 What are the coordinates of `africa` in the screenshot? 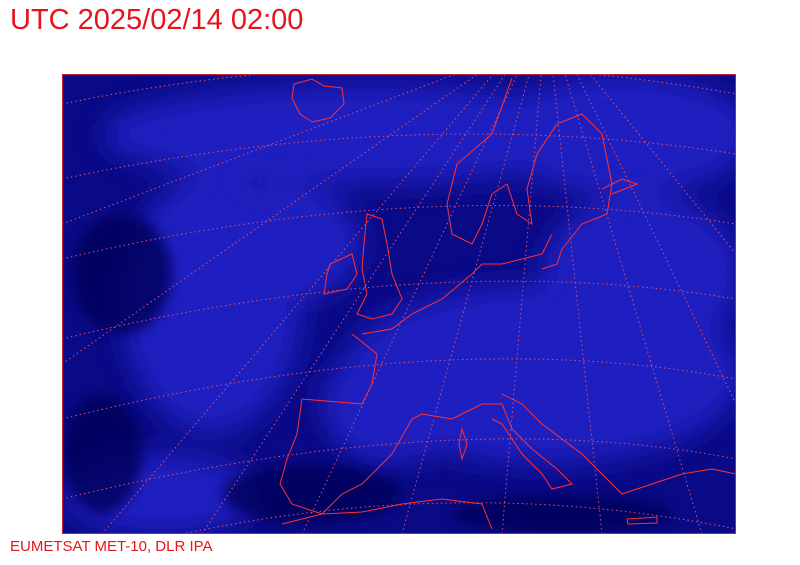 It's located at (387, 514).